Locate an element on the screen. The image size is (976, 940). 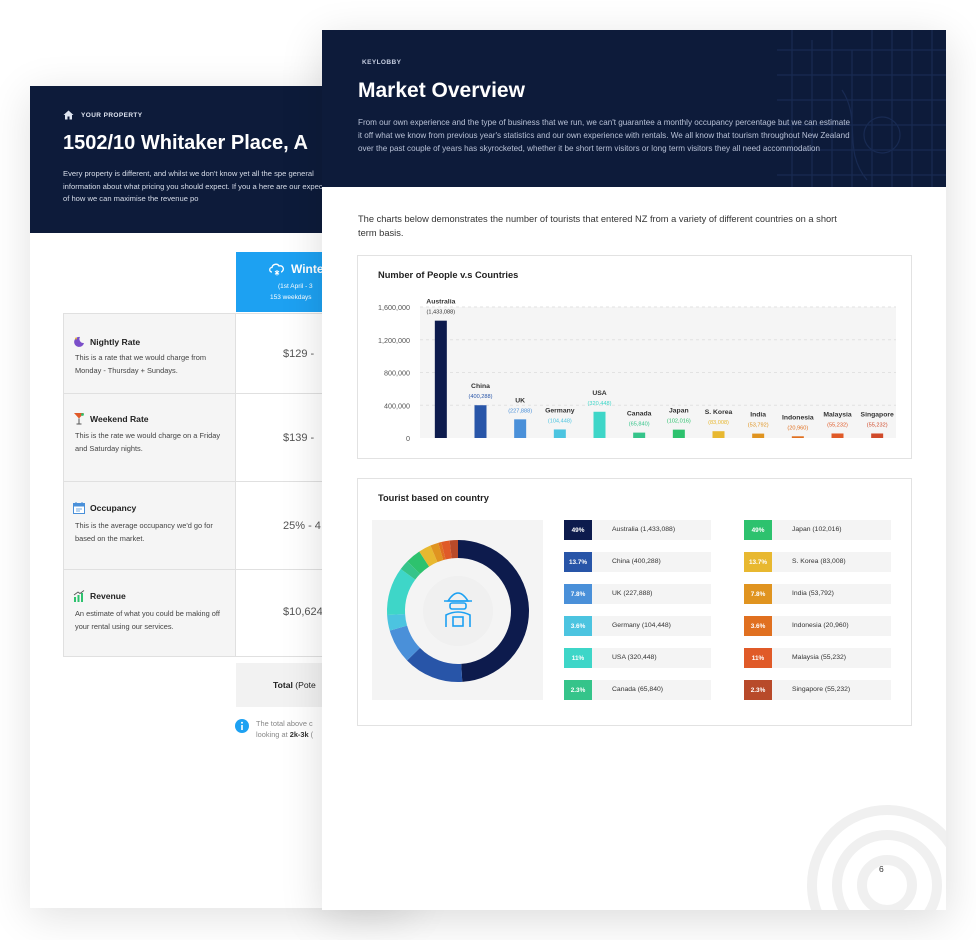
legend-label: UK (227,888) is located at coordinates (632, 593).